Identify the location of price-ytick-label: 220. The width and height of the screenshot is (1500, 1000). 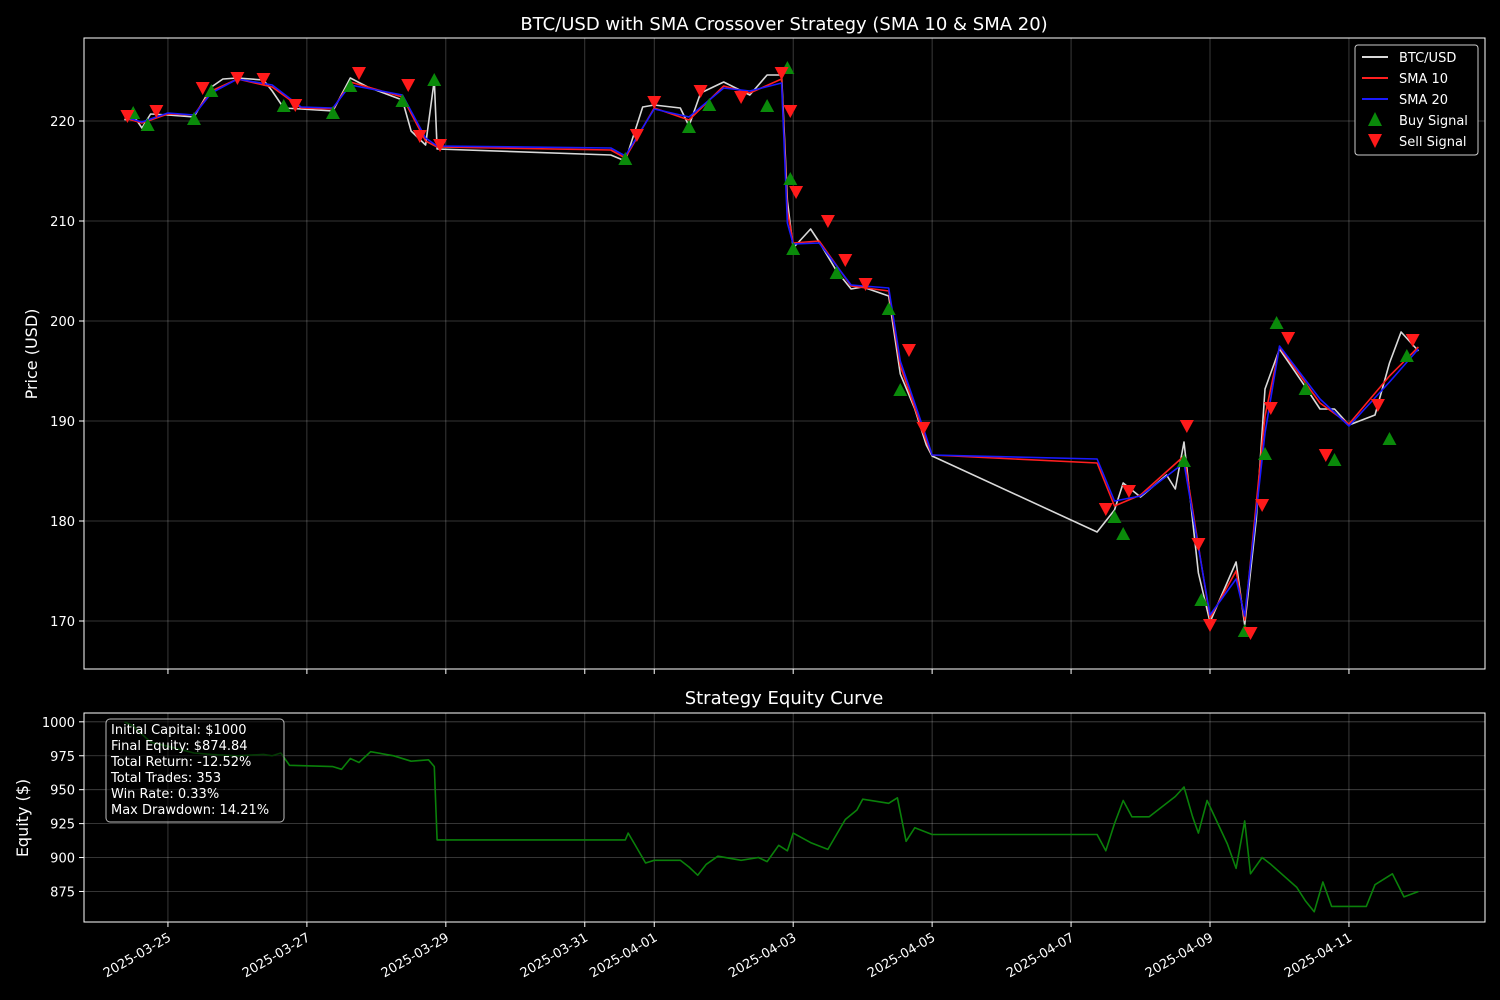
(62, 122).